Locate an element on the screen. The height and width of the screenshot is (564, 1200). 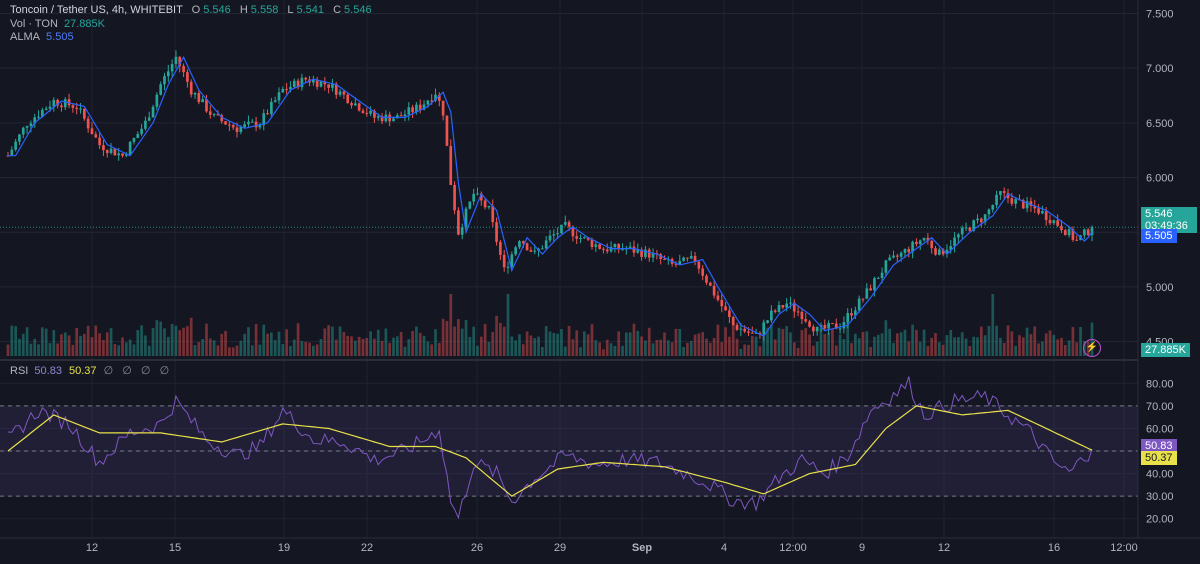
time-tick-label: 4 is located at coordinates (724, 548).